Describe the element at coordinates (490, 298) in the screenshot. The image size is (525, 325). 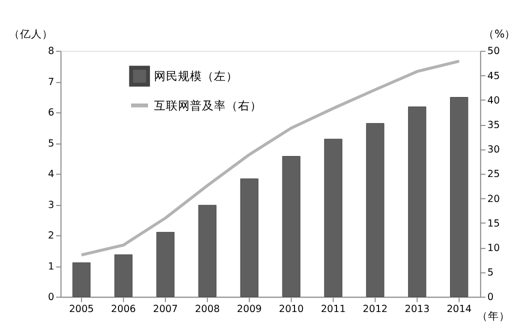
I see `y2-tick-label: 0` at that location.